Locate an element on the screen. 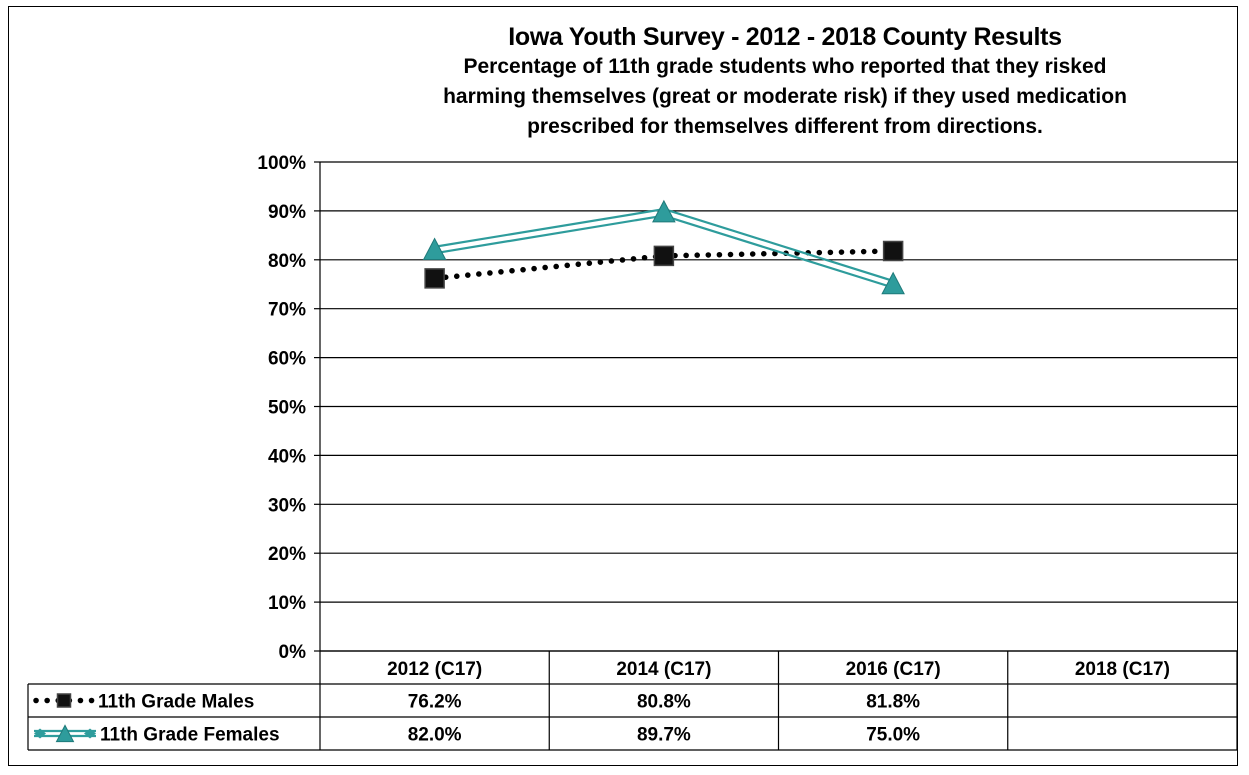  y-tick-label: 50% is located at coordinates (287, 408).